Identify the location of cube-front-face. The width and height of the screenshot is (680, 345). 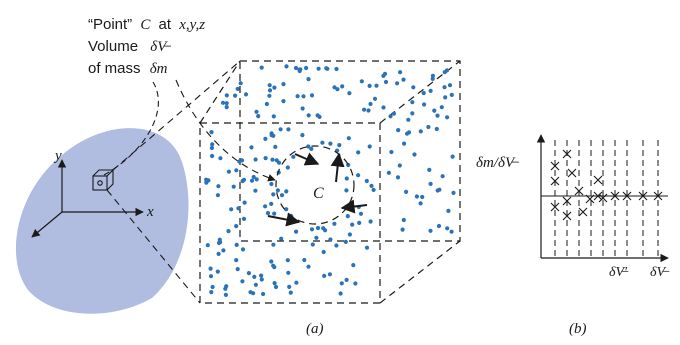
(290, 213).